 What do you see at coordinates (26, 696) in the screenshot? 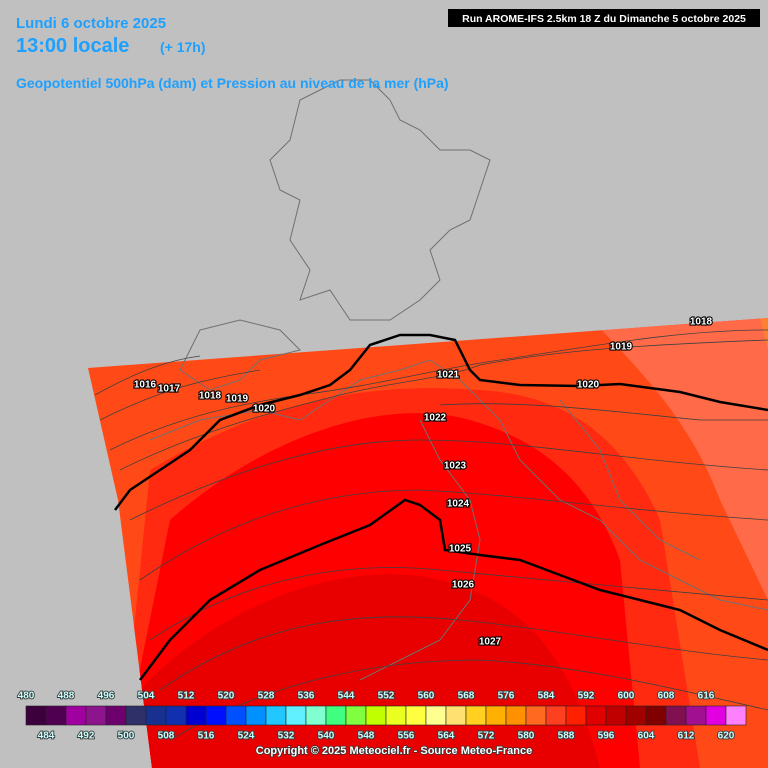
I see `legend-label: 480` at bounding box center [26, 696].